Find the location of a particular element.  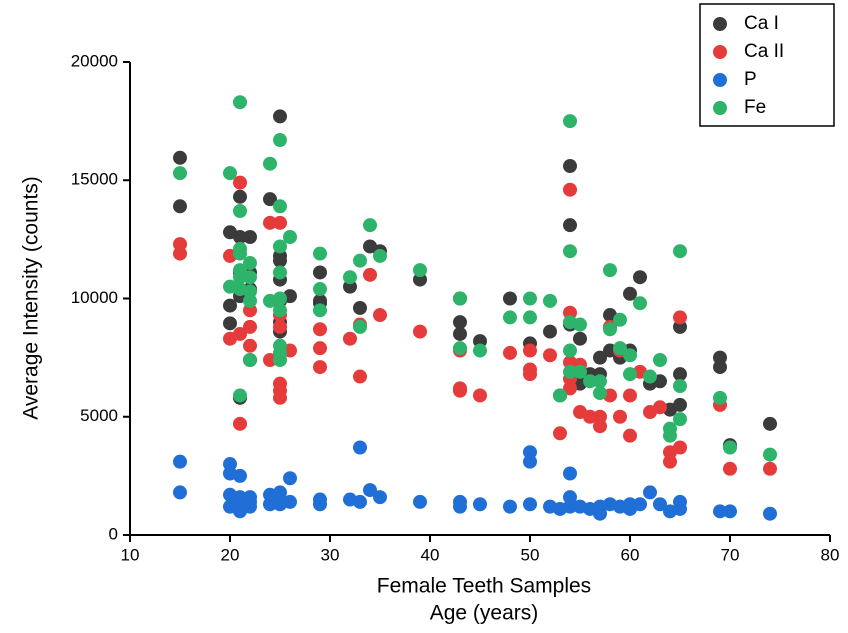

x-tick-label: 30 is located at coordinates (330, 554).